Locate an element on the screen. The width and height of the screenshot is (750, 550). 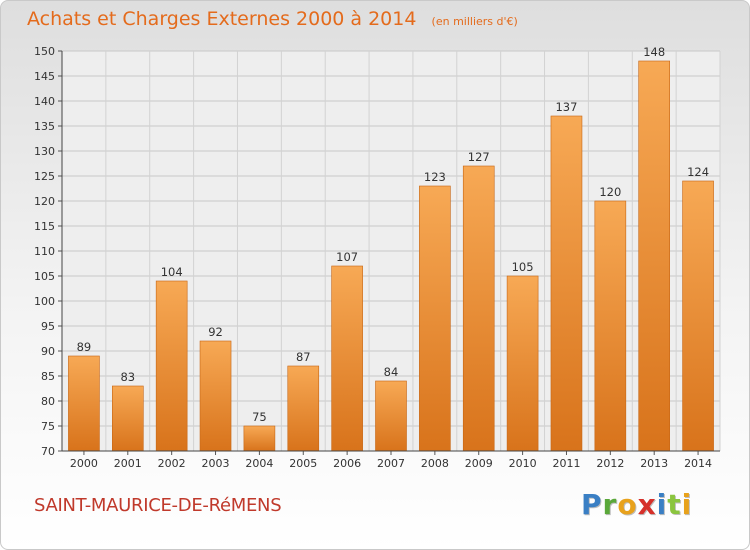
value-label: 123 is located at coordinates (435, 177).